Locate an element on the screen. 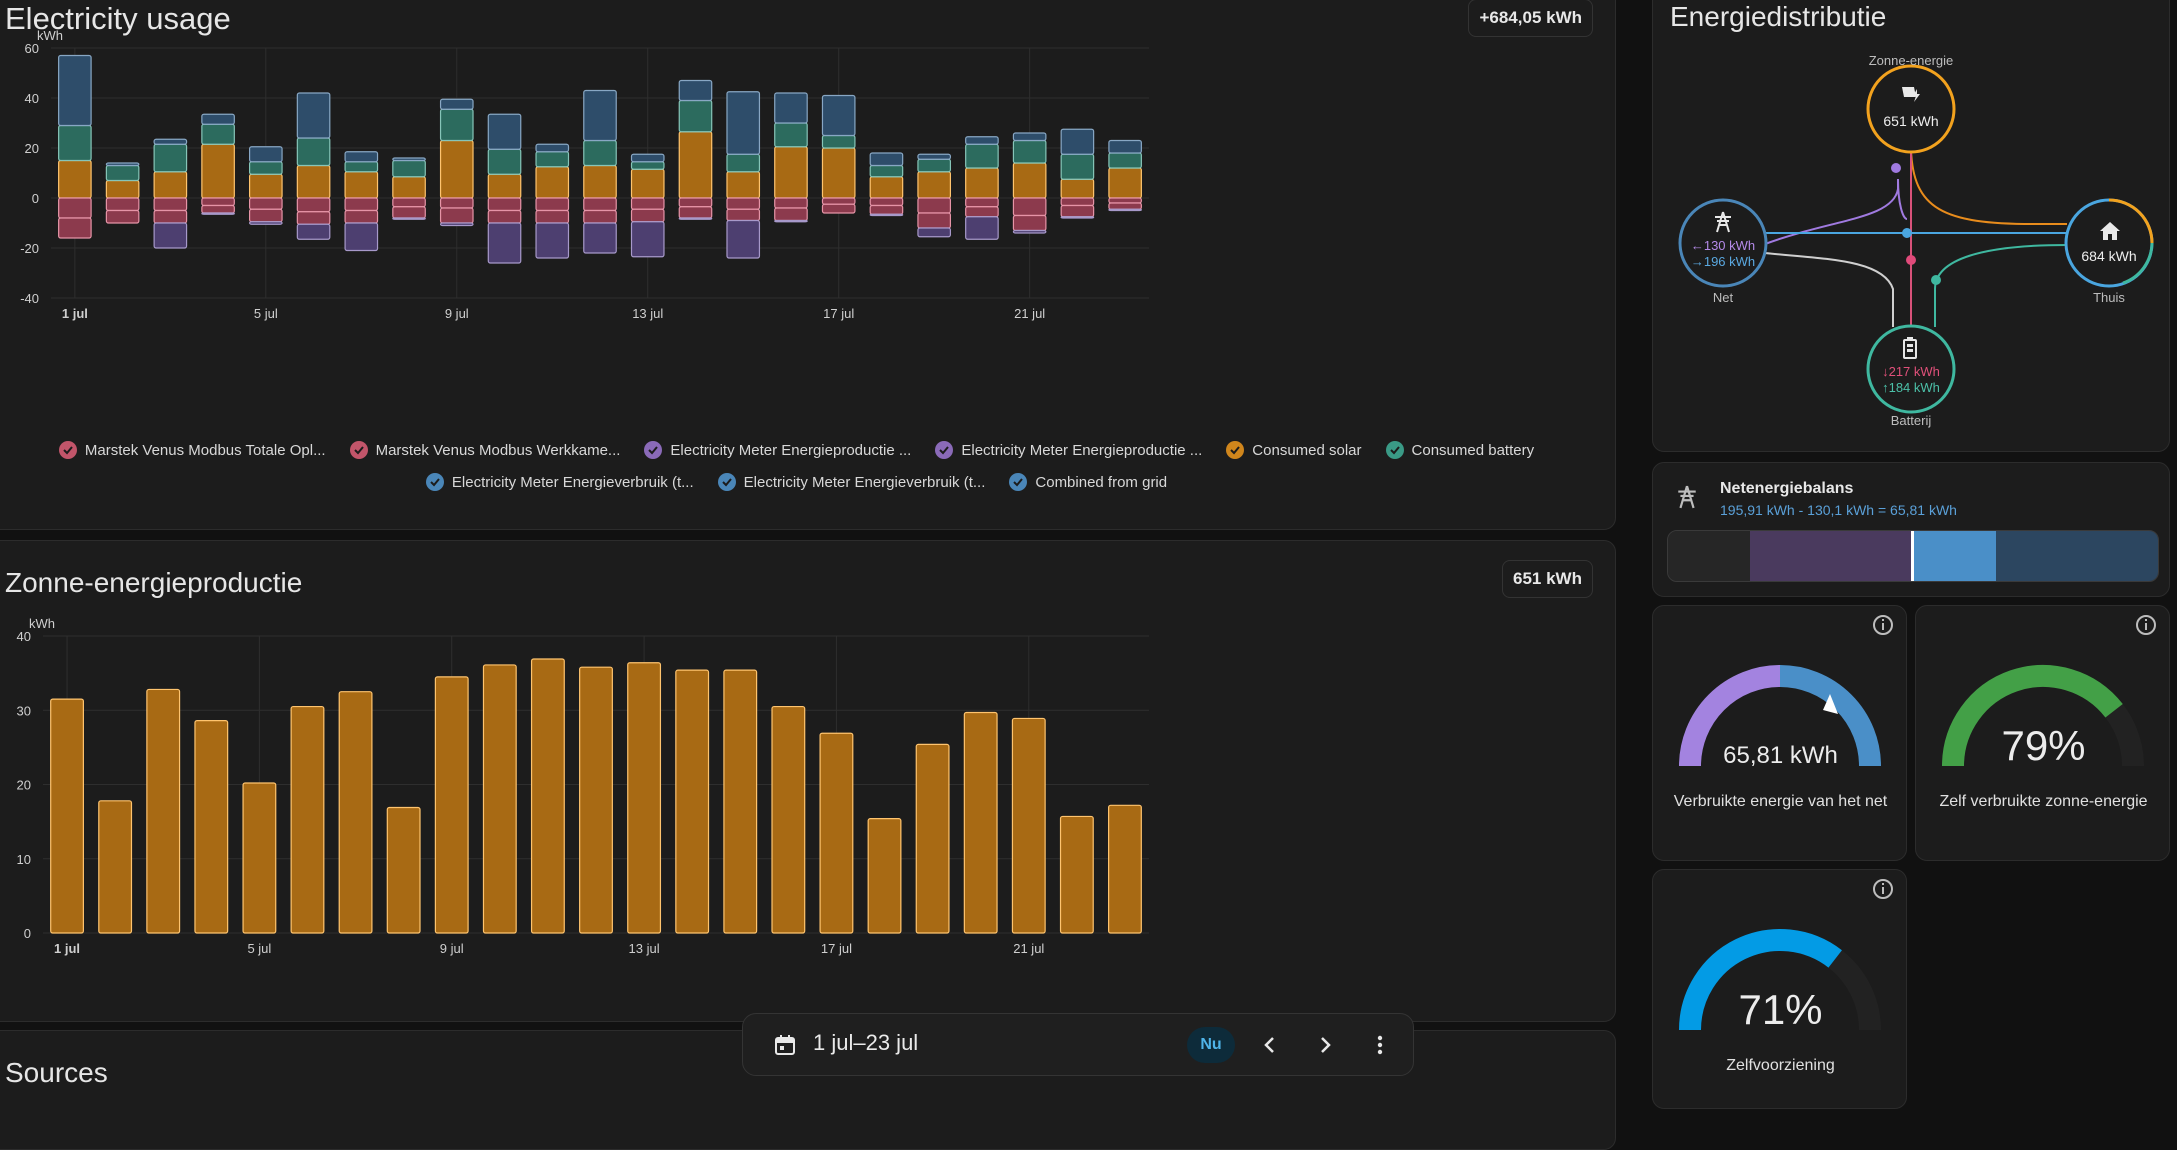 Image resolution: width=2177 pixels, height=1150 pixels. home-icon is located at coordinates (2110, 231).